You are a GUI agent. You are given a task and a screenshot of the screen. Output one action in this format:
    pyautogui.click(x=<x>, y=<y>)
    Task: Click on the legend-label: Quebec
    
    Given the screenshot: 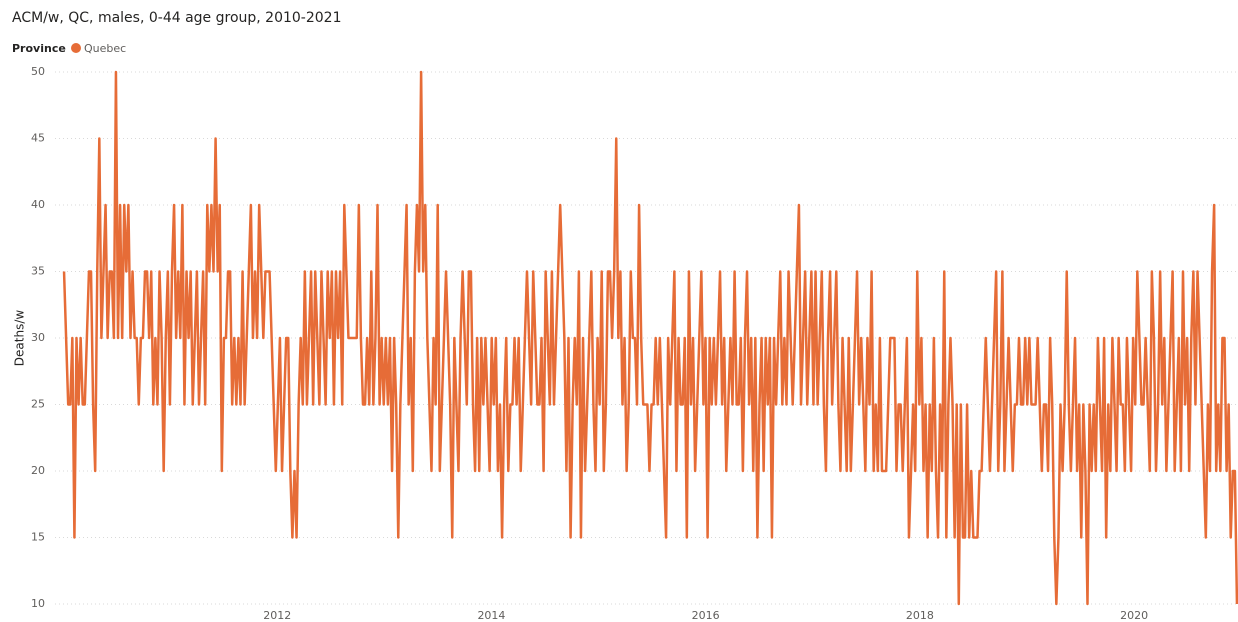 What is the action you would take?
    pyautogui.click(x=105, y=48)
    